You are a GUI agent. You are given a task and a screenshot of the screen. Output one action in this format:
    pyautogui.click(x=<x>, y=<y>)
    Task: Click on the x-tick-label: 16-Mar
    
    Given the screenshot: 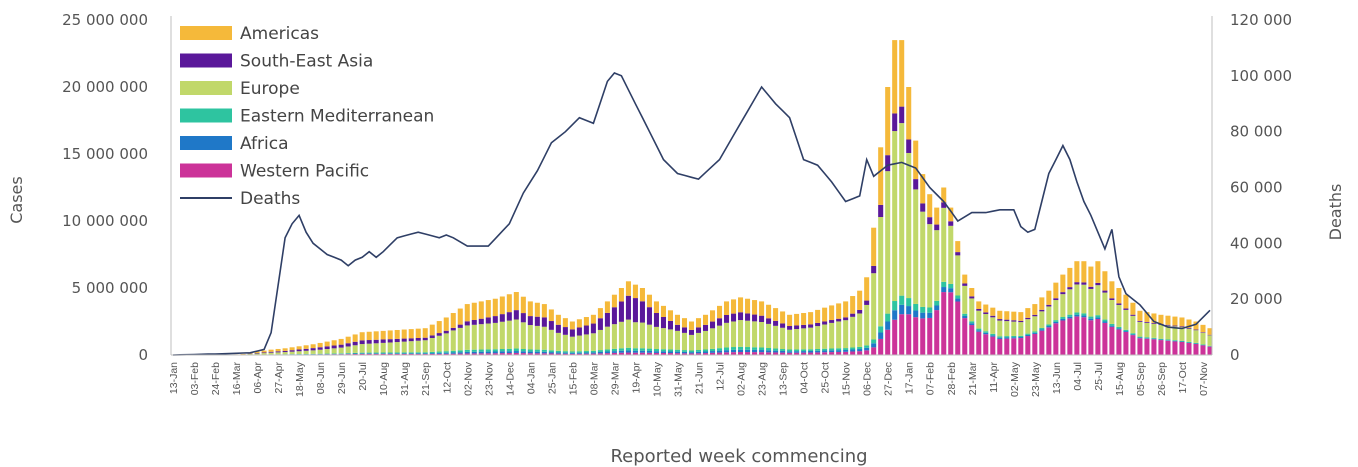 What is the action you would take?
    pyautogui.click(x=237, y=379)
    